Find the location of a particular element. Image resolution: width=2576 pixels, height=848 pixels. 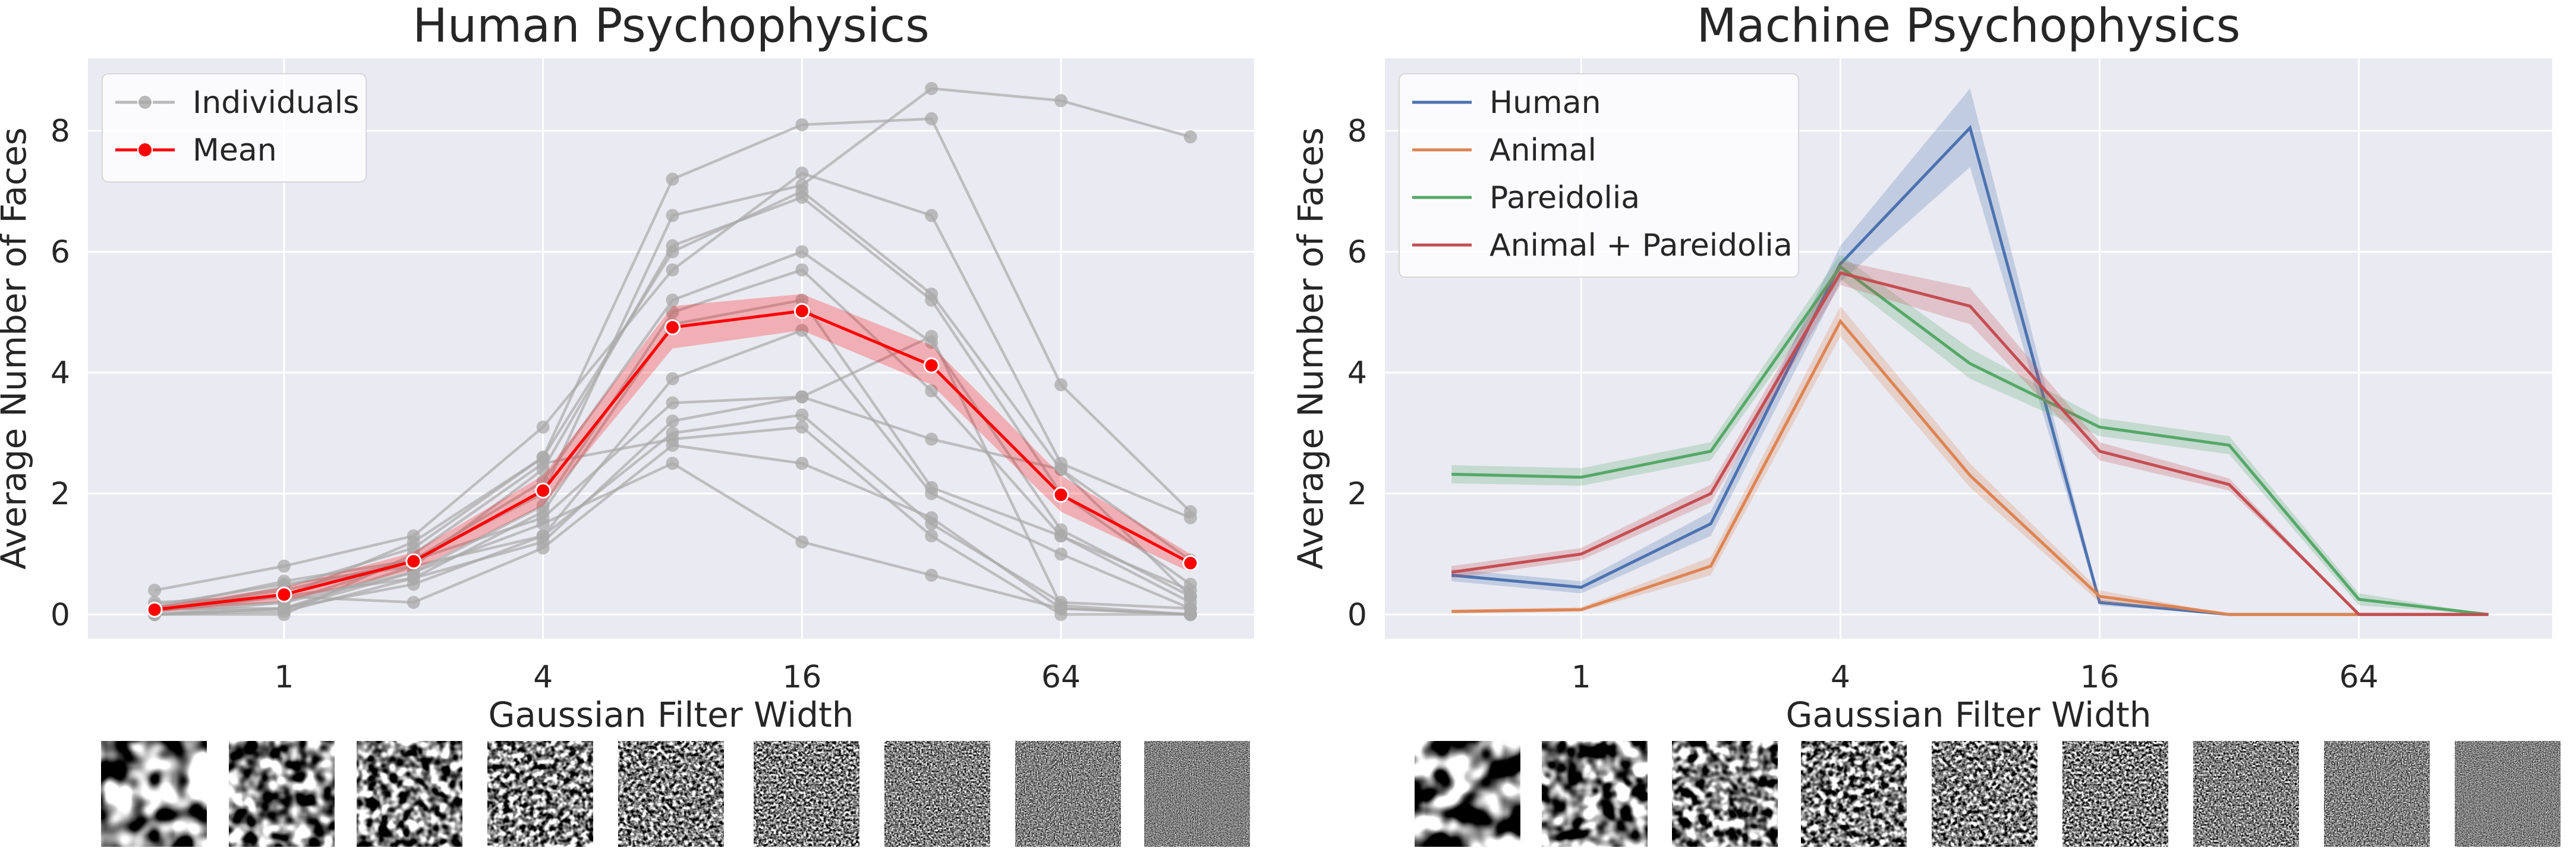

series-line is located at coordinates (1970, 467).